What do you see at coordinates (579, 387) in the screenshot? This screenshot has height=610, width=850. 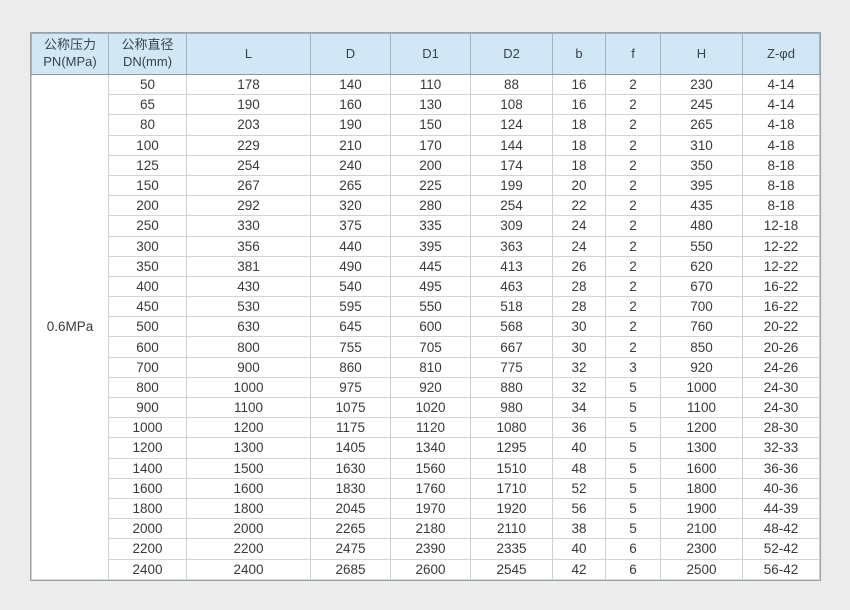 I see `cell-b: 32` at bounding box center [579, 387].